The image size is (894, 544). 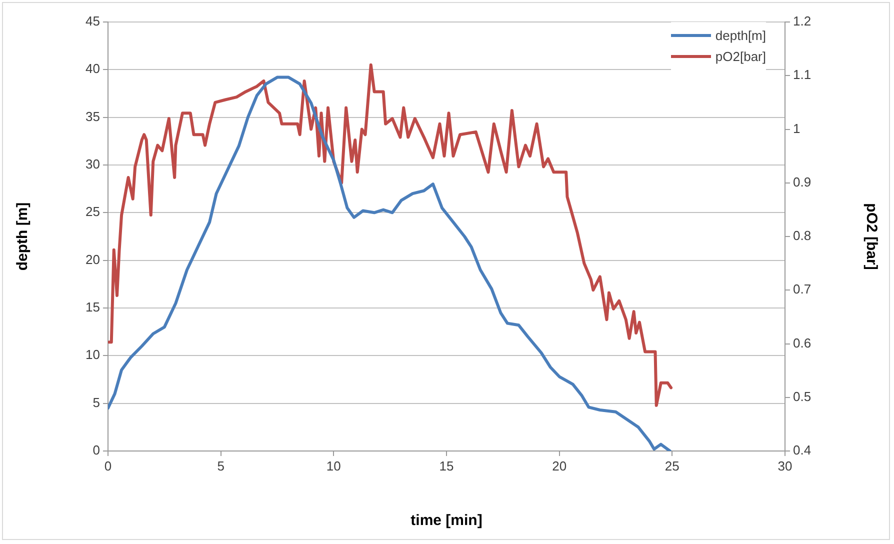 I want to click on legend-label: pO2[bar], so click(x=740, y=56).